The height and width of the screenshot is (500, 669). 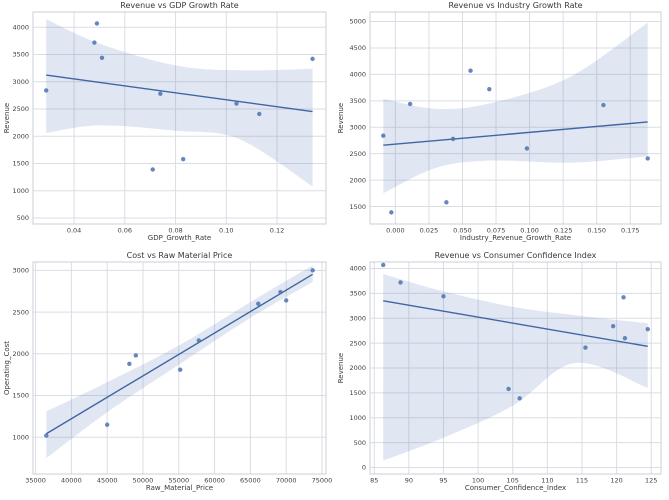 I want to click on x-tick-label: 95, so click(x=443, y=481).